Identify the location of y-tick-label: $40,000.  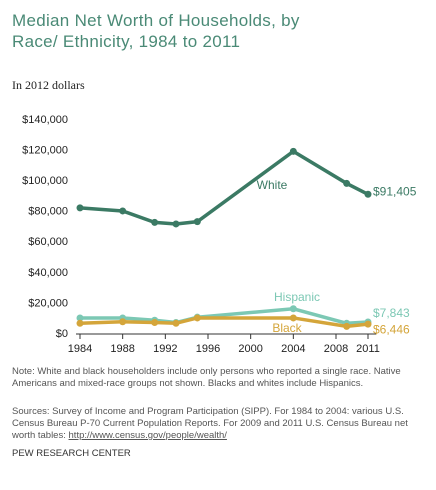
(48, 273).